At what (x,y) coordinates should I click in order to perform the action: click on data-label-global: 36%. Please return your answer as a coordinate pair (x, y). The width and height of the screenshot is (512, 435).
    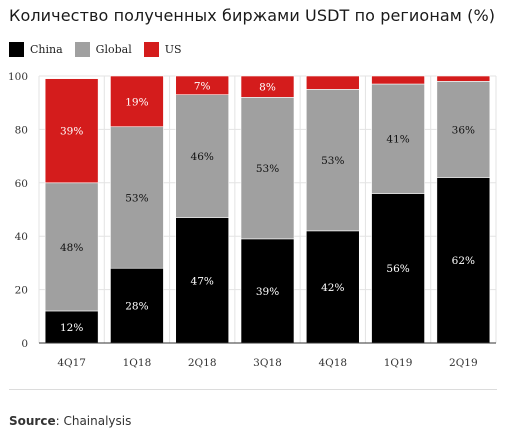
    Looking at the image, I should click on (463, 130).